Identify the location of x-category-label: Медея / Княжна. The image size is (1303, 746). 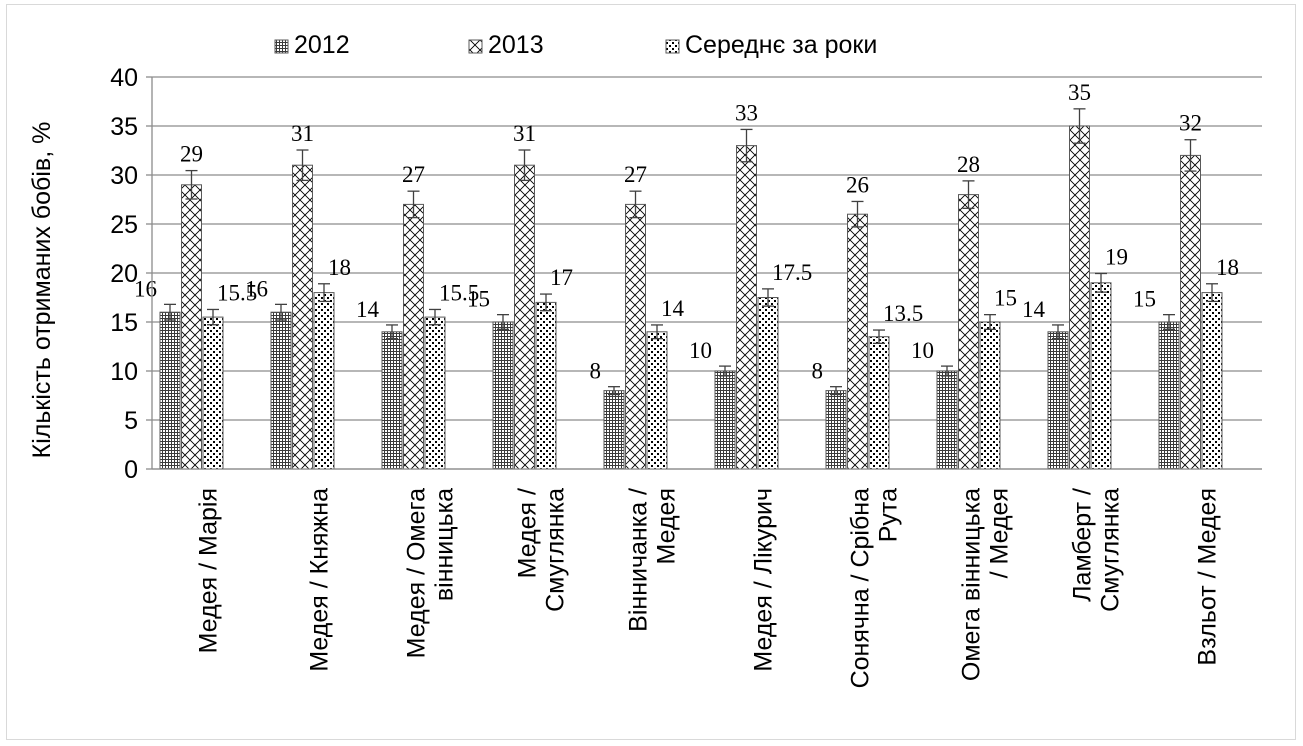
(320, 580).